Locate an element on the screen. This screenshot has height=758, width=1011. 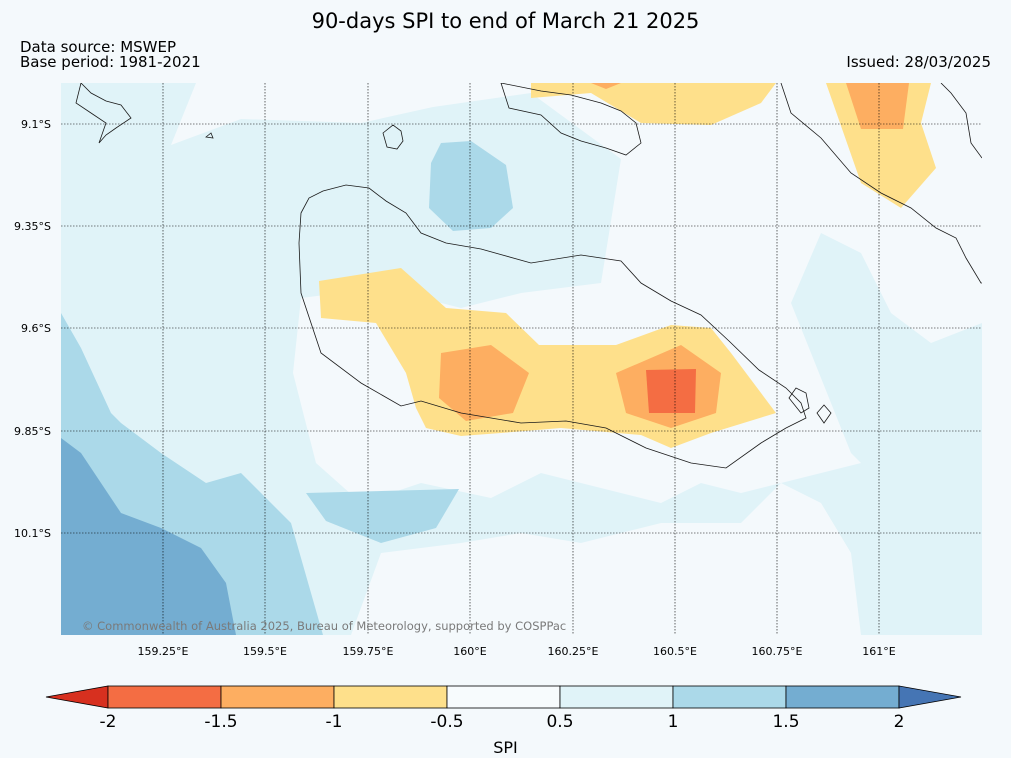
malaita-east-coastline is located at coordinates (961, 121).